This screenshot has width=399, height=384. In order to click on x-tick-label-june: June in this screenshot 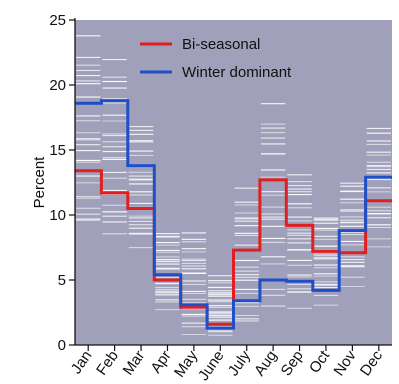, I will do `click(211, 366)`.